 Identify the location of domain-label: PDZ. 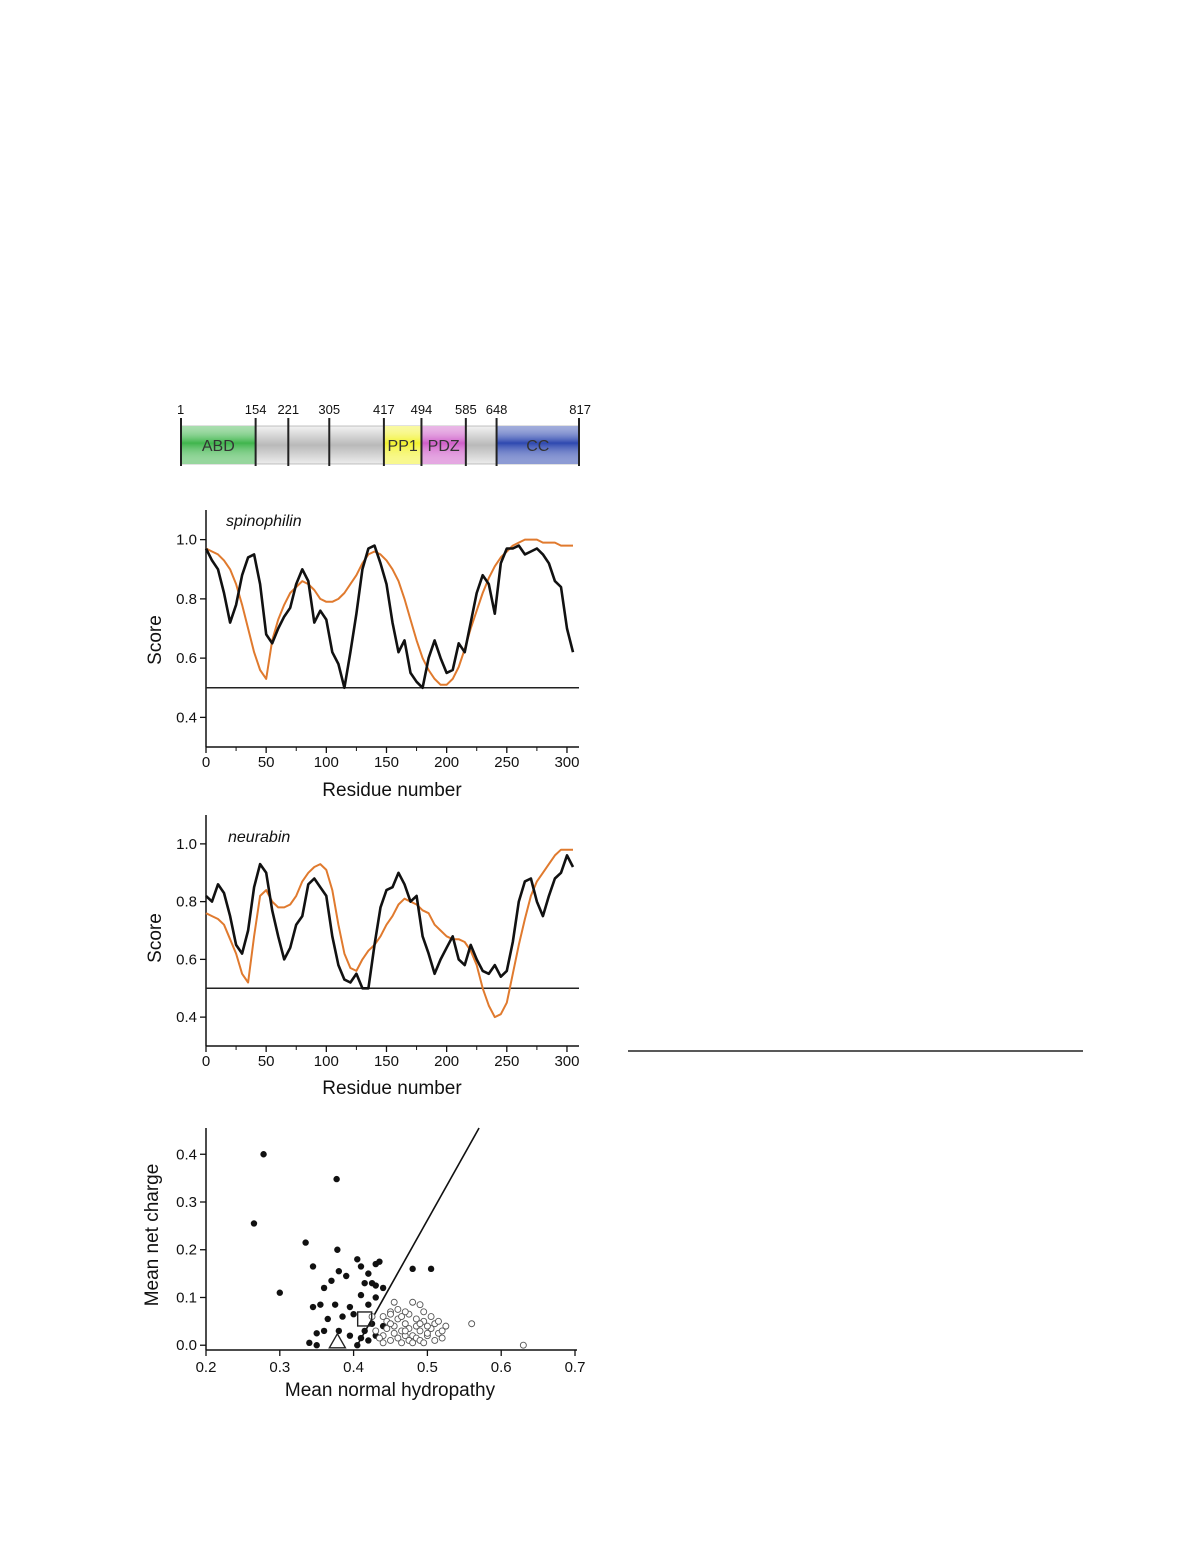
(444, 446).